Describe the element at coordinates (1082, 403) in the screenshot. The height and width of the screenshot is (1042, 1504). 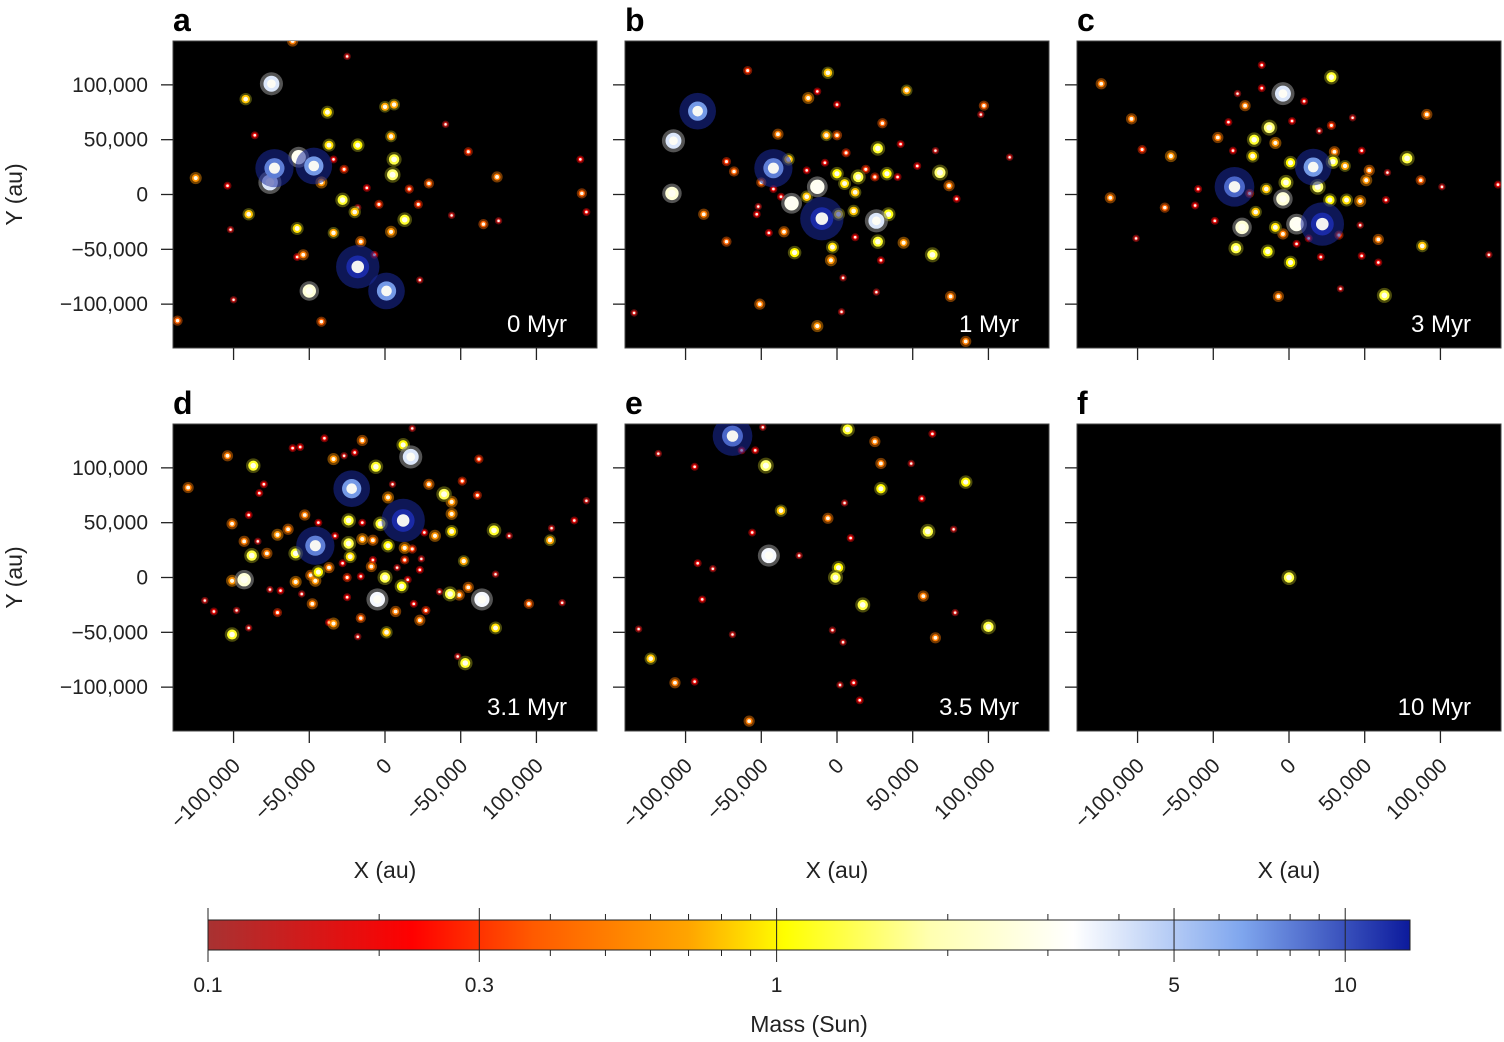
I see `panel-letter: f` at that location.